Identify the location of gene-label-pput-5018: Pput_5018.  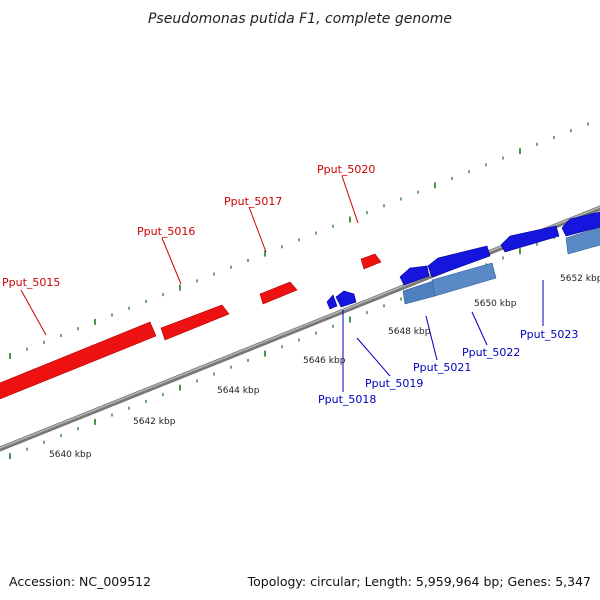
(347, 399).